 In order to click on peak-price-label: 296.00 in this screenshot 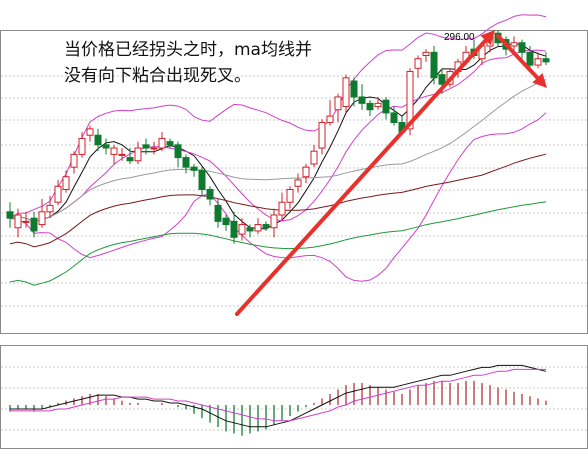, I will do `click(459, 37)`.